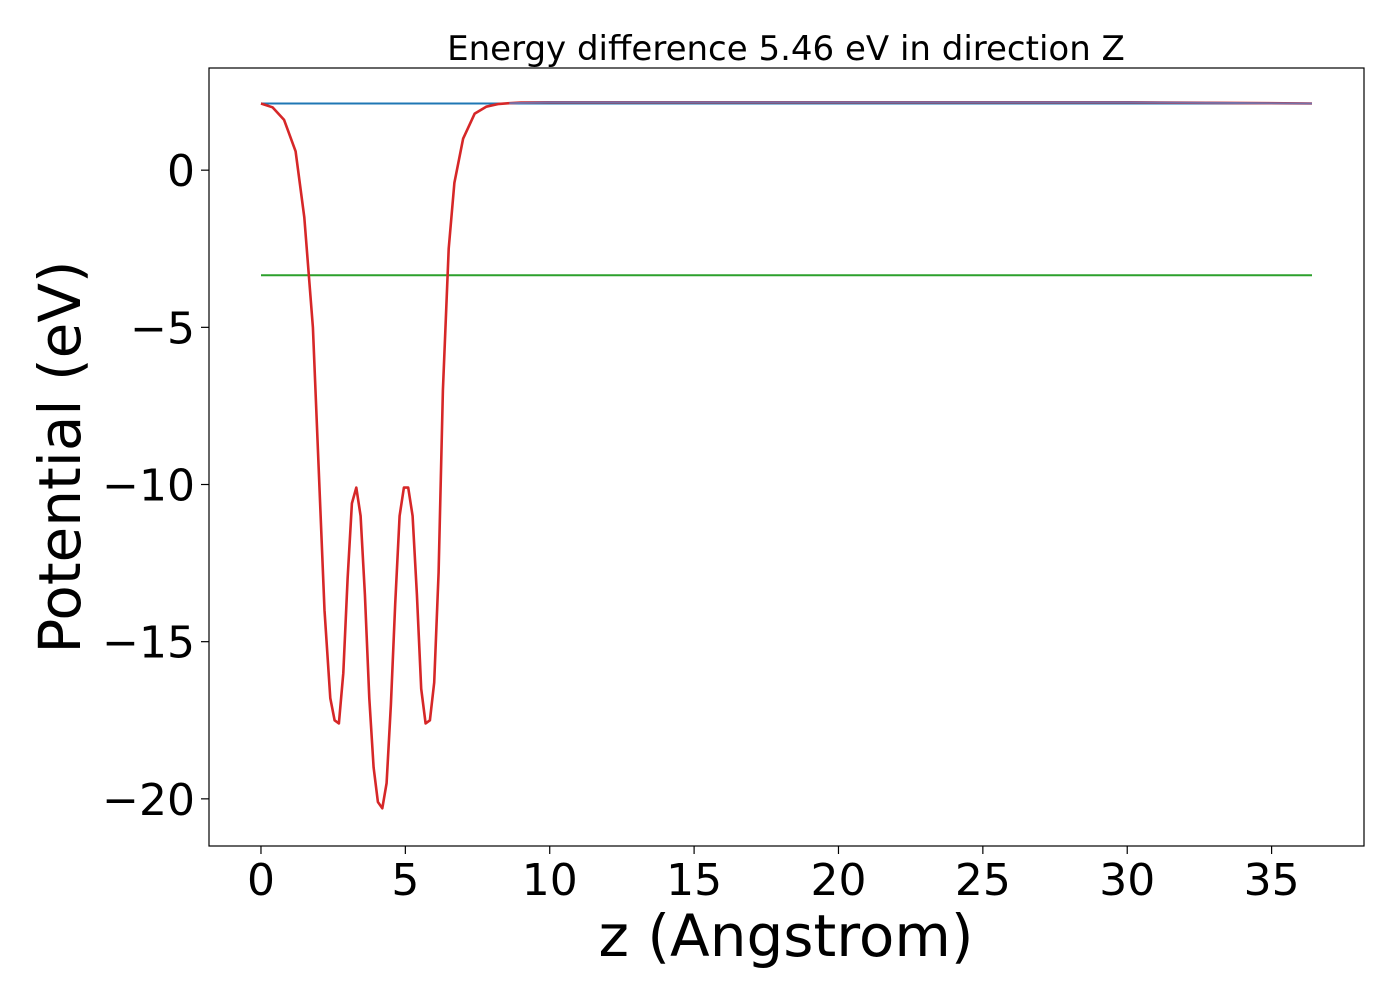 The image size is (1400, 1000). Describe the element at coordinates (261, 880) in the screenshot. I see `x-tick-label: 0` at that location.